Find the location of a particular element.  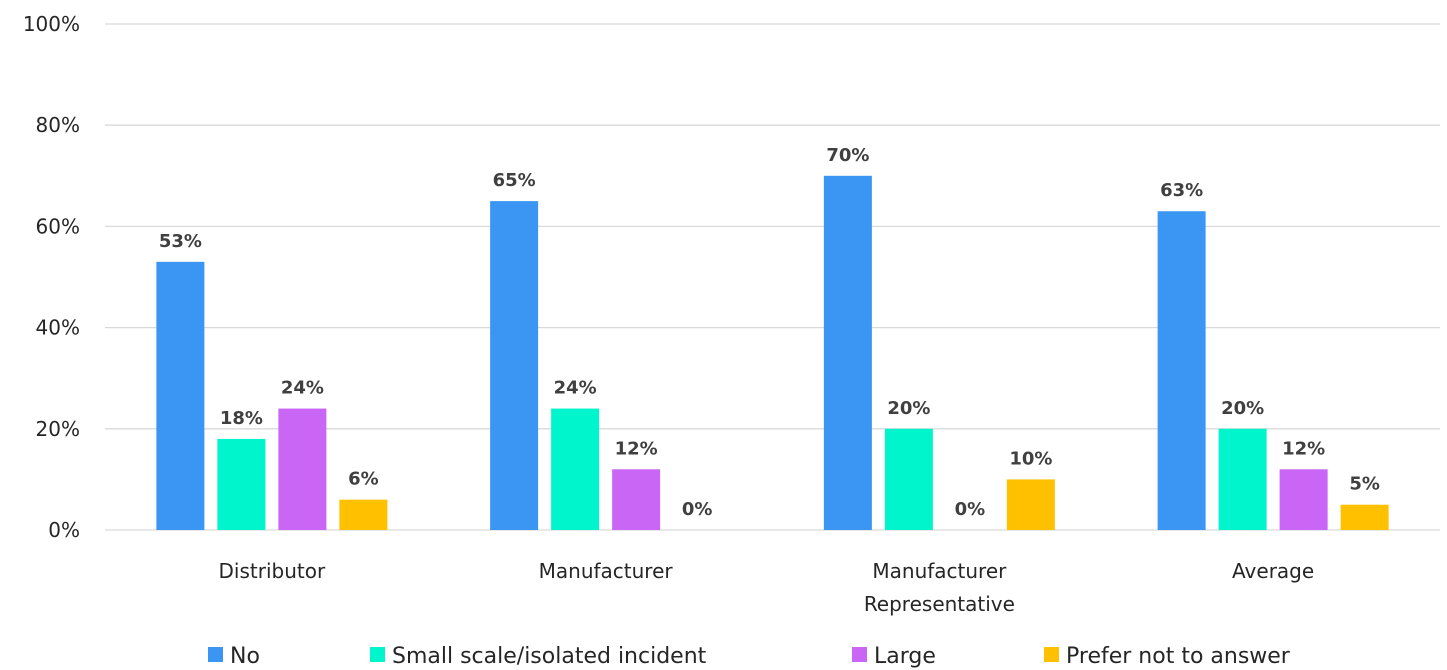

data-label: 6% is located at coordinates (363, 479).